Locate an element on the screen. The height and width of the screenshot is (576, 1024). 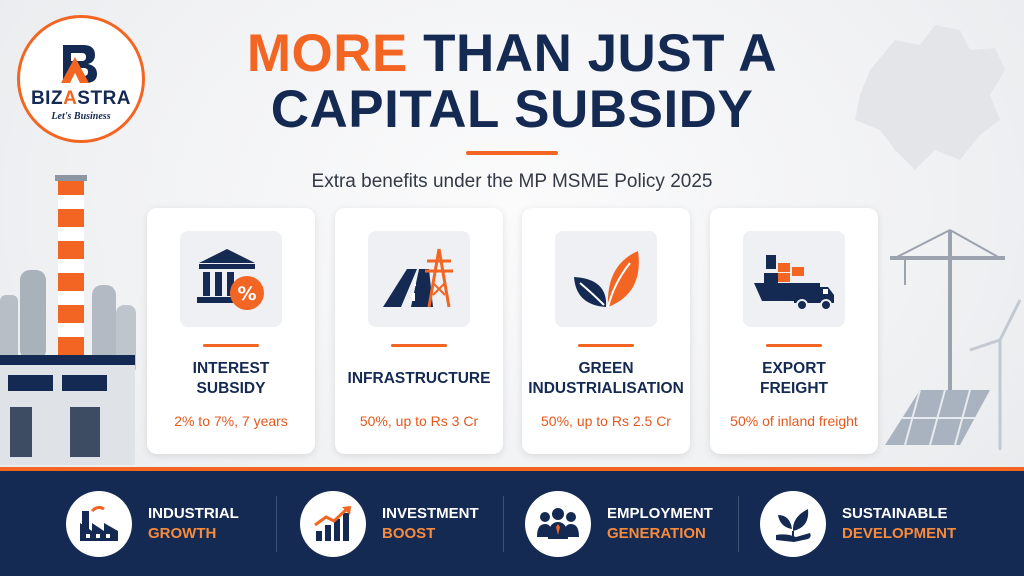
footer-item-investment-boost: INVESTMENT BOOST is located at coordinates (389, 523).